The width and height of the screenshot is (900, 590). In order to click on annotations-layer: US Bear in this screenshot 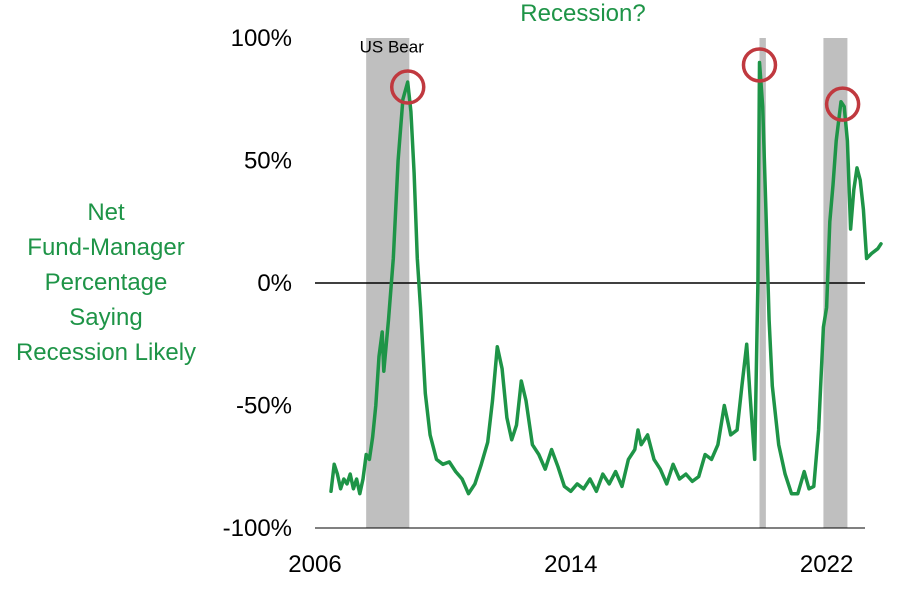, I will do `click(392, 47)`.